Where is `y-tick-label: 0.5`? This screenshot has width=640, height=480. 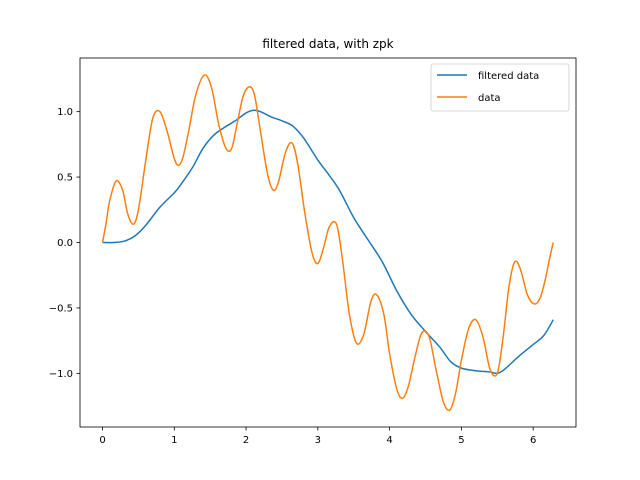 y-tick-label: 0.5 is located at coordinates (65, 178).